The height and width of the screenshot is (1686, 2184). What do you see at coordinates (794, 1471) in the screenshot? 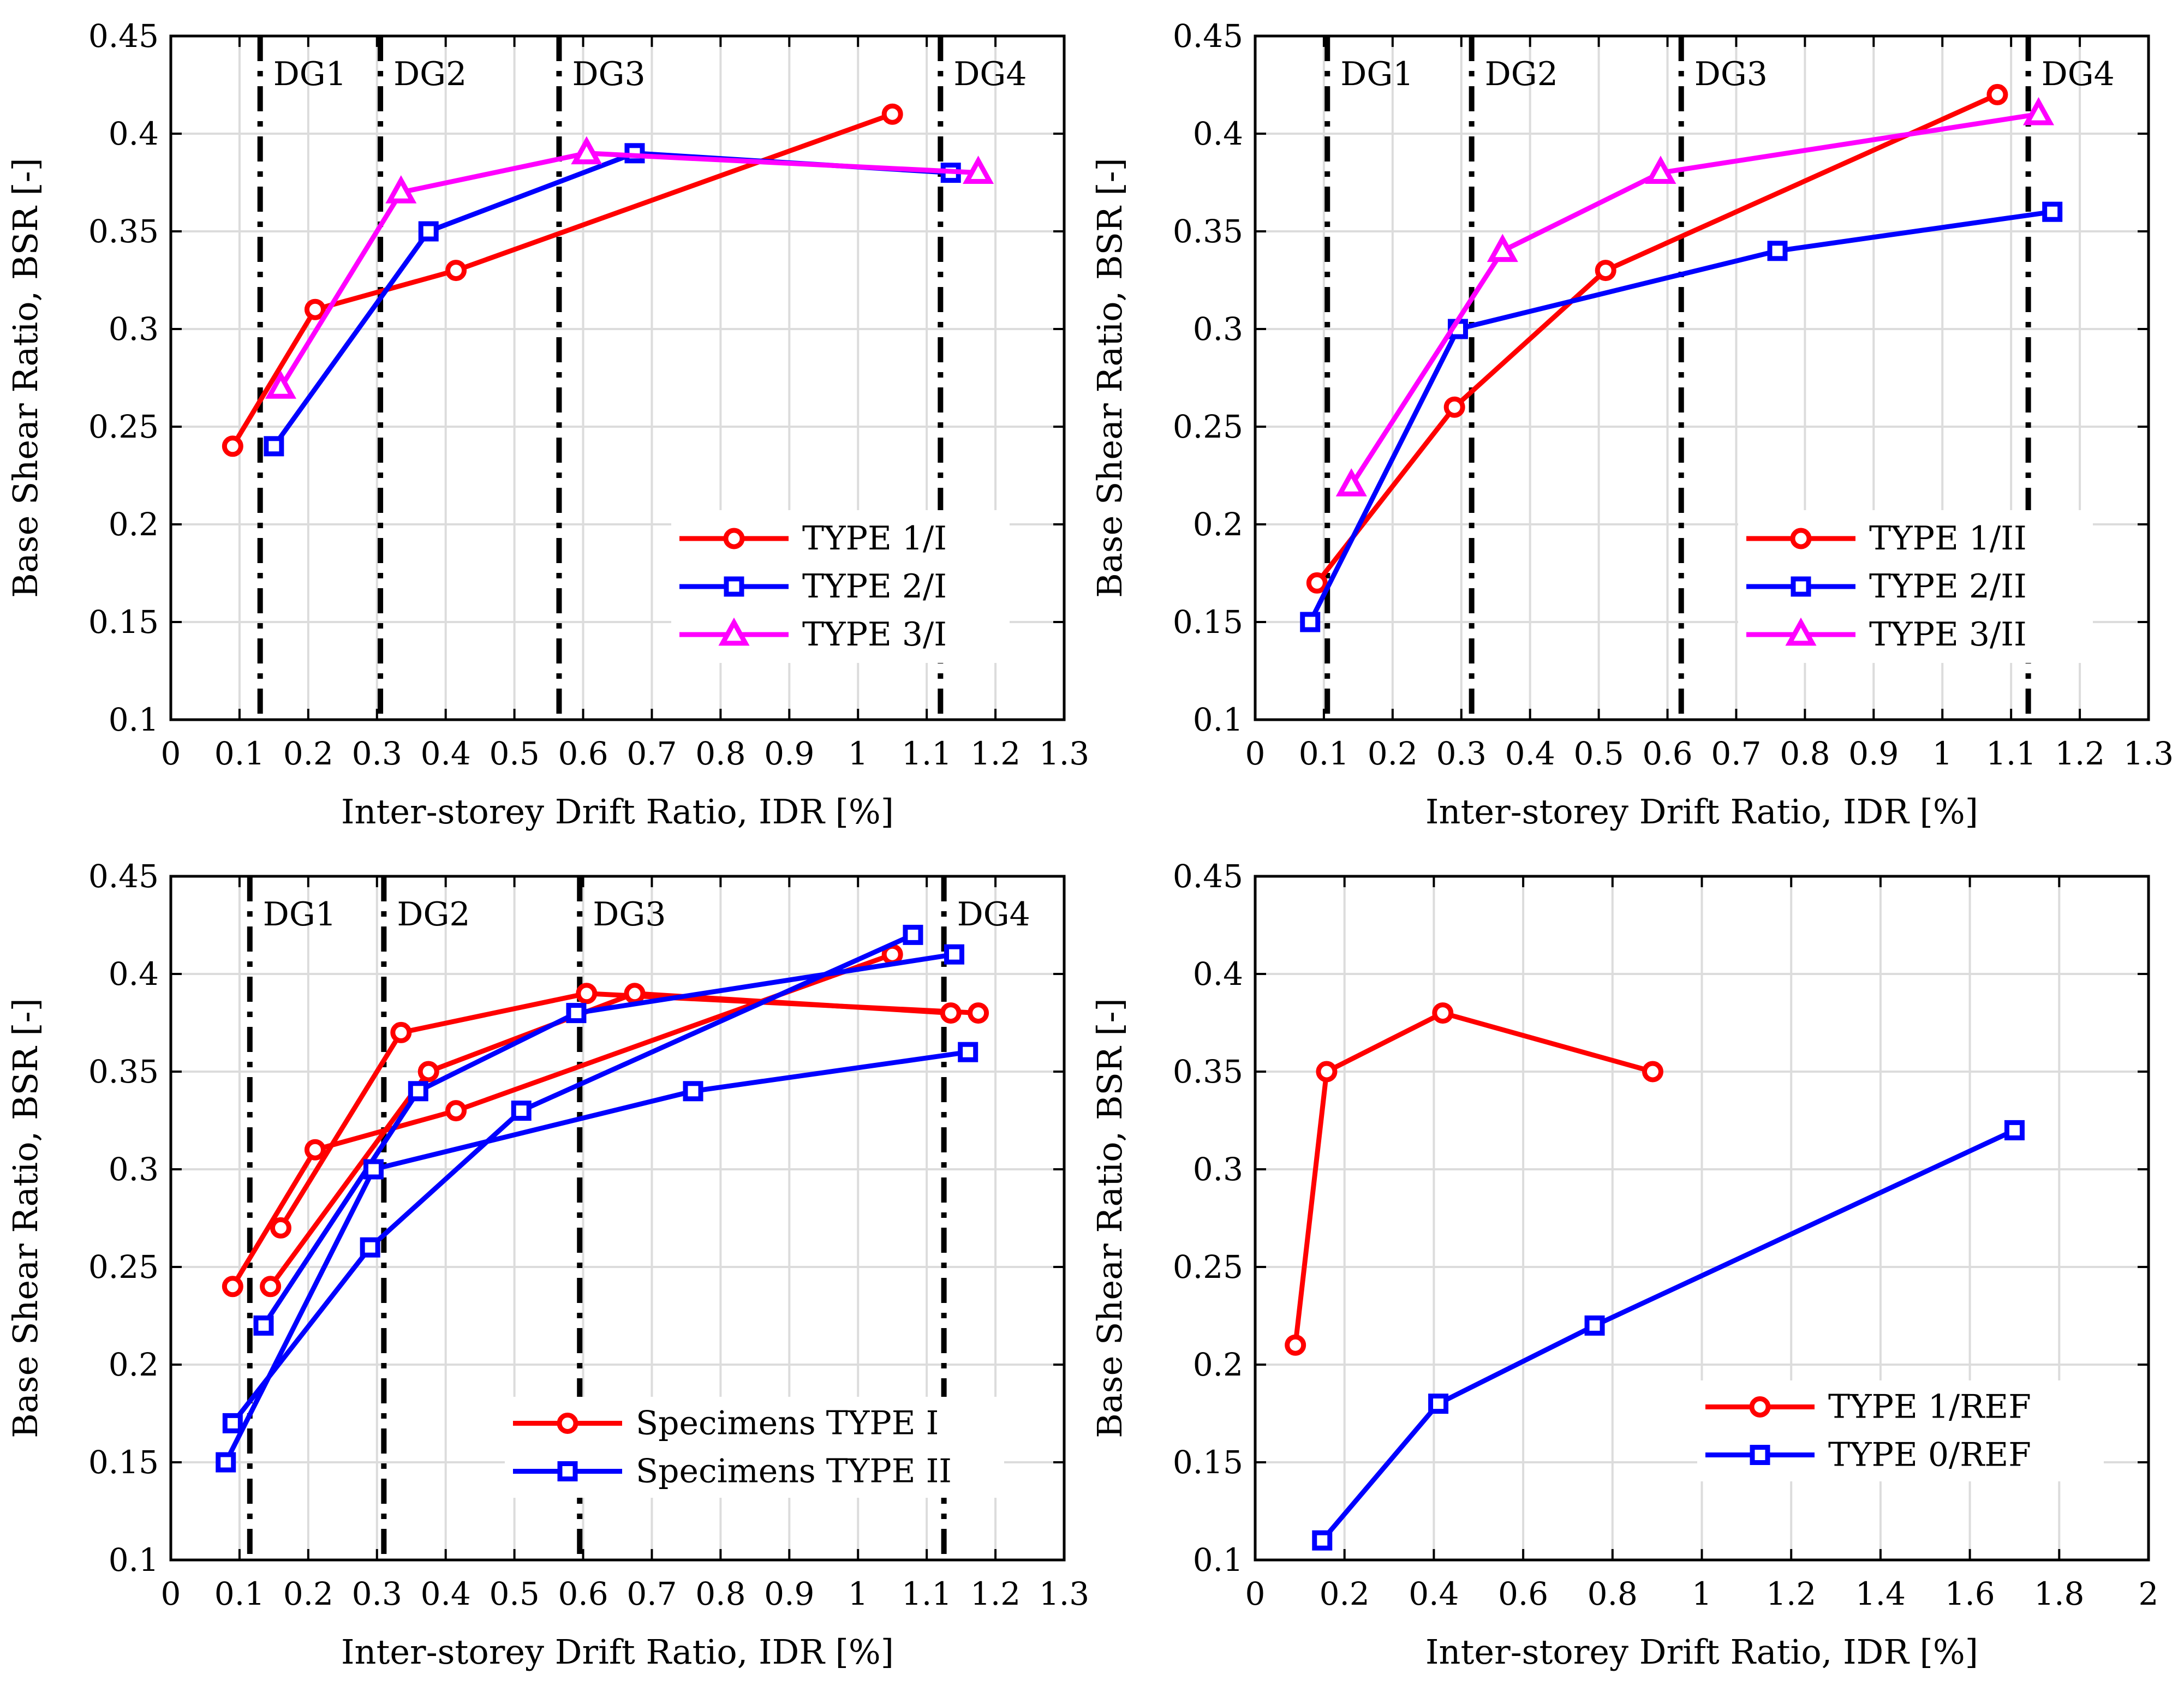
I see `legend-label: Specimens TYPE II` at bounding box center [794, 1471].